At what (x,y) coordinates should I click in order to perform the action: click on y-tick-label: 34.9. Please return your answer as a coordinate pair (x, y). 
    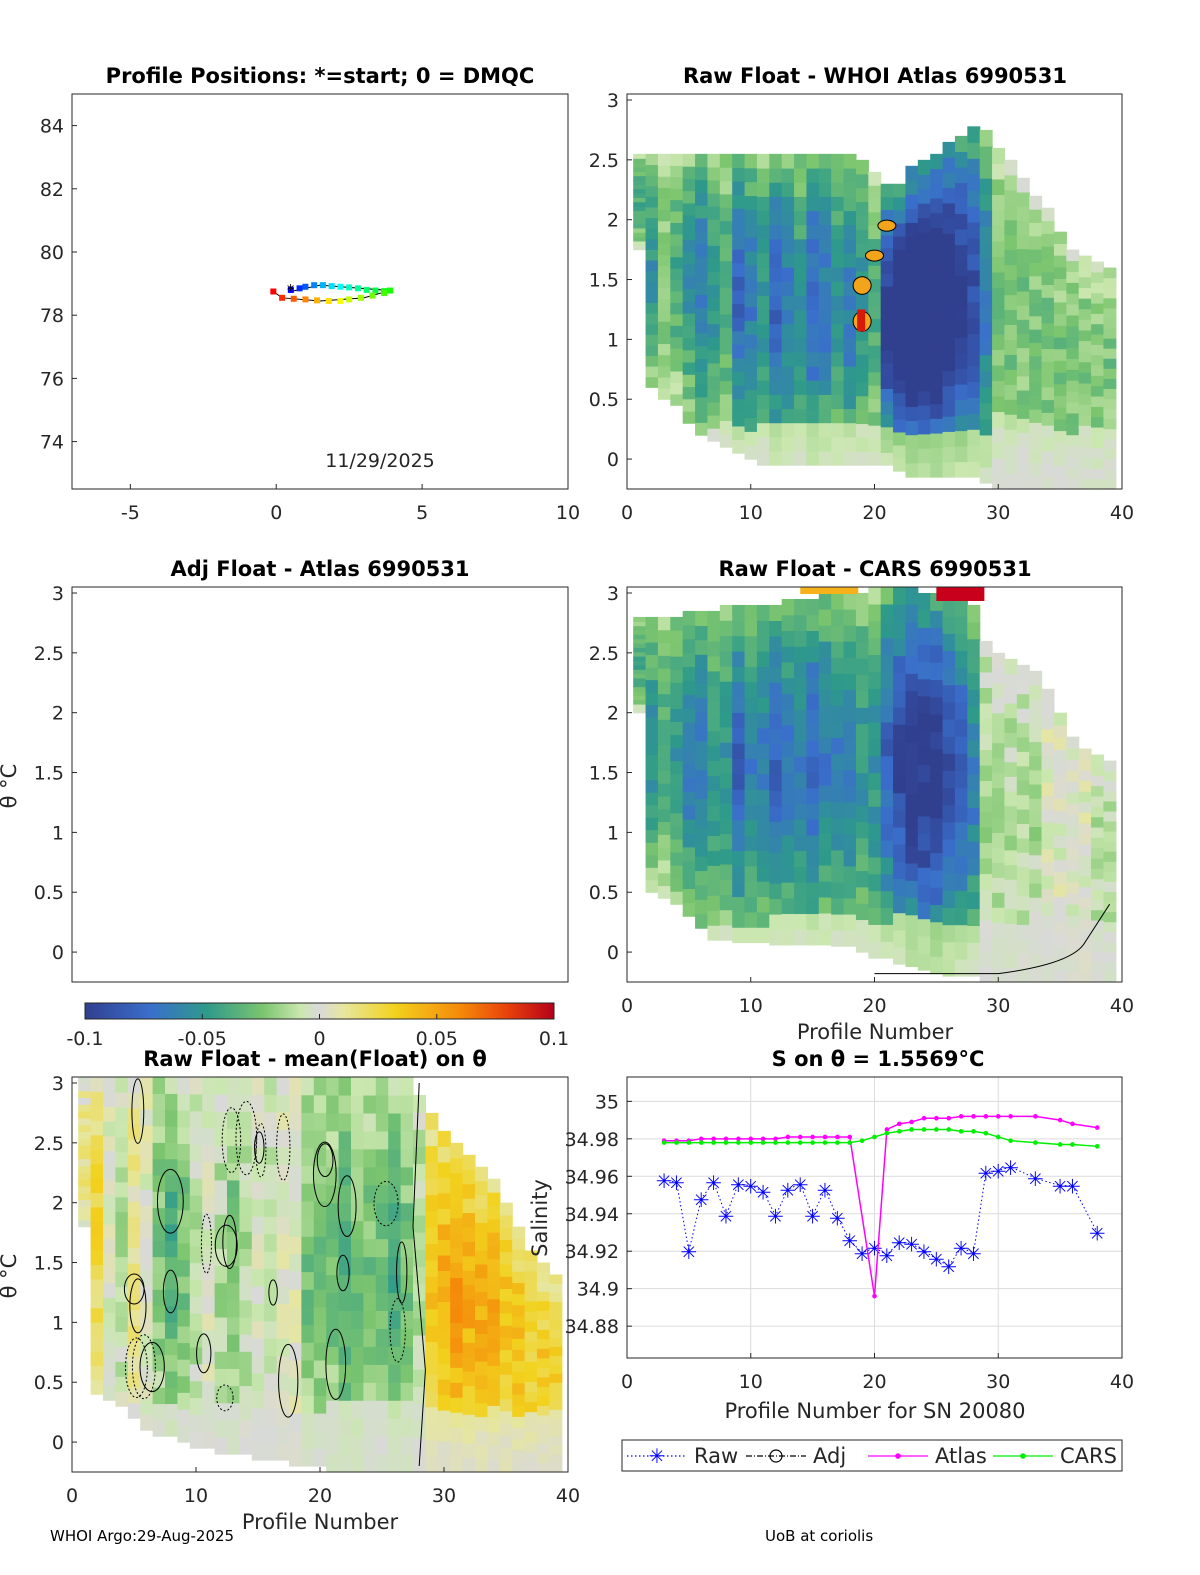
    Looking at the image, I should click on (598, 1290).